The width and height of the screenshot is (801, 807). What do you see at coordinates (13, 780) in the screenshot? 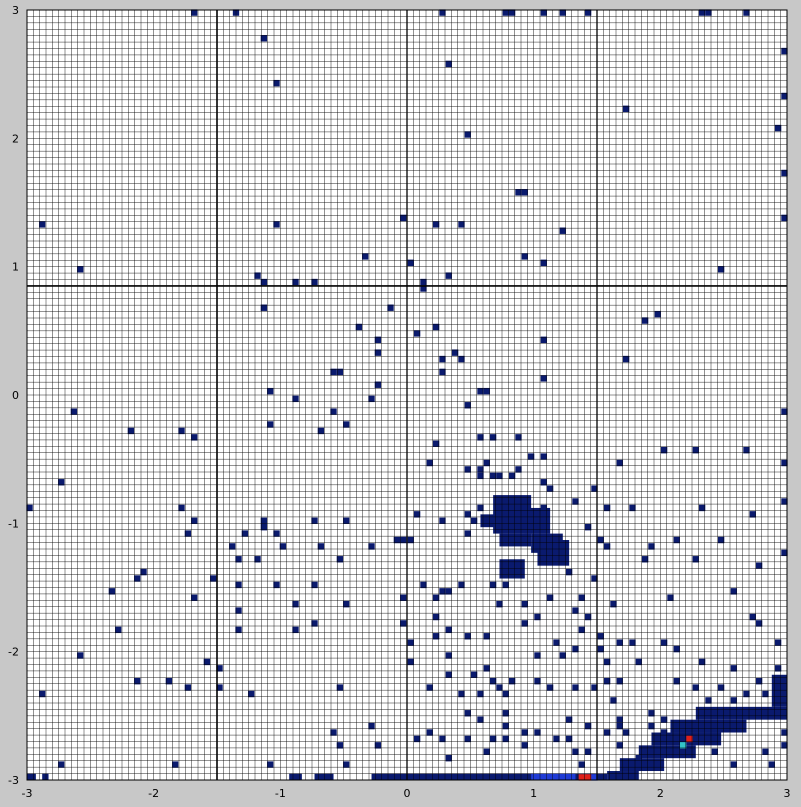
I see `y-tick-label: -3` at bounding box center [13, 780].